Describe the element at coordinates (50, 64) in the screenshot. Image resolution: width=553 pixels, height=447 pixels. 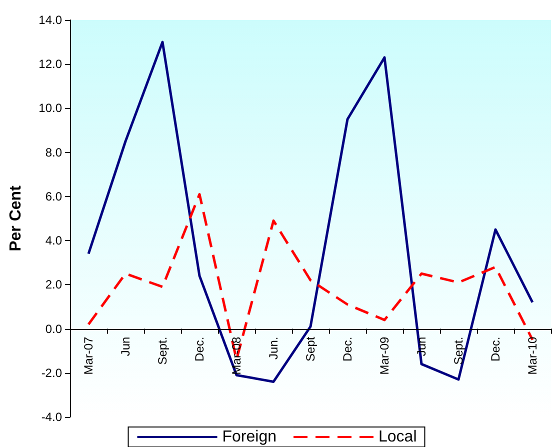
I see `y-tick-label: 12.0` at that location.